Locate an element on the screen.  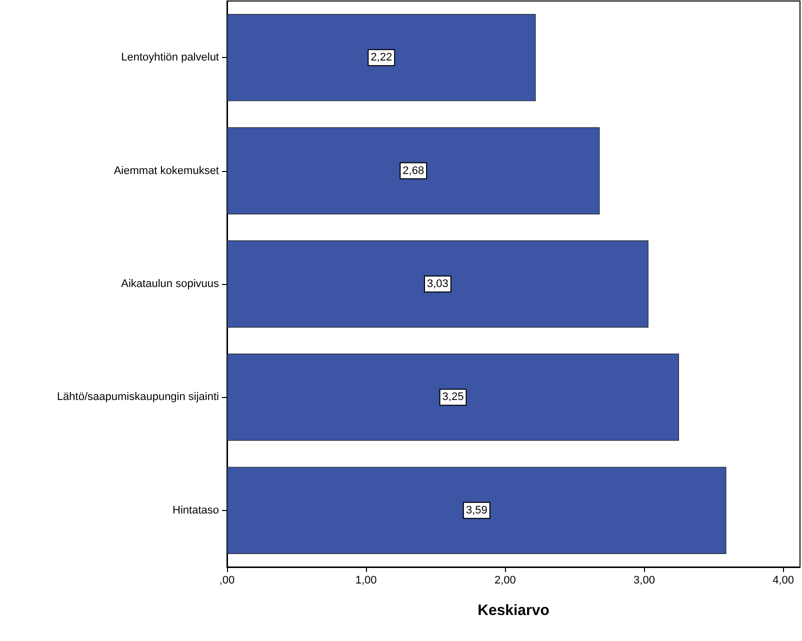
data-label: 2,22 is located at coordinates (381, 58).